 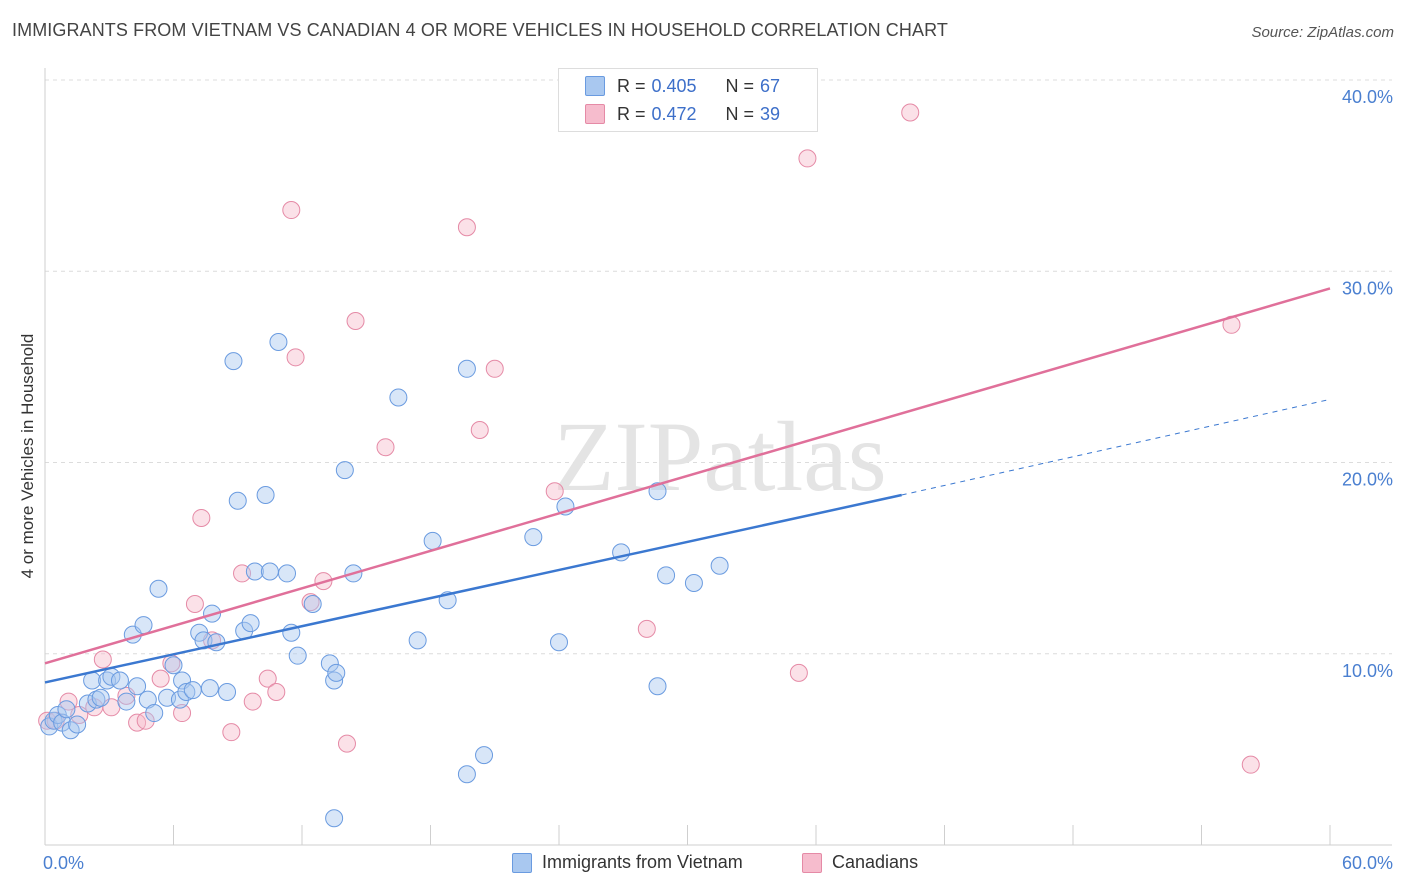 I want to click on y-tick-label: 30.0%, so click(x=1367, y=288).